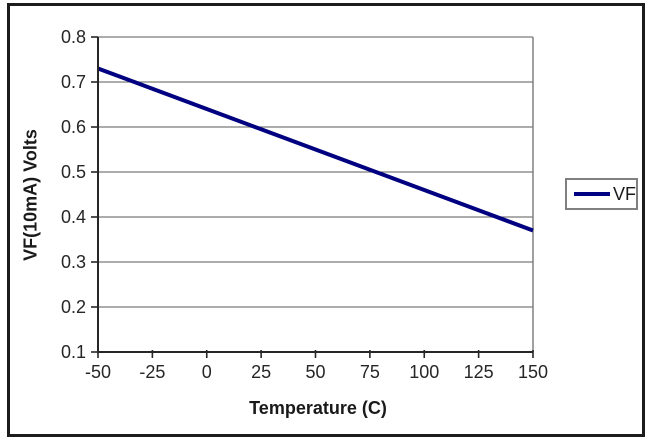  Describe the element at coordinates (424, 372) in the screenshot. I see `x-tick-label: 100` at that location.